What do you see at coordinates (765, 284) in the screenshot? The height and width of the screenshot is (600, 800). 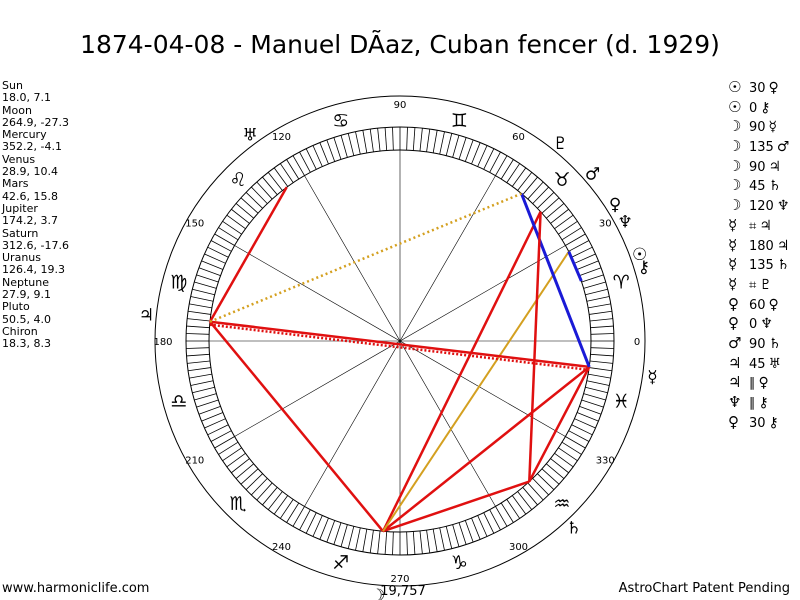 I see `aspect-planet-glyph: ♇` at bounding box center [765, 284].